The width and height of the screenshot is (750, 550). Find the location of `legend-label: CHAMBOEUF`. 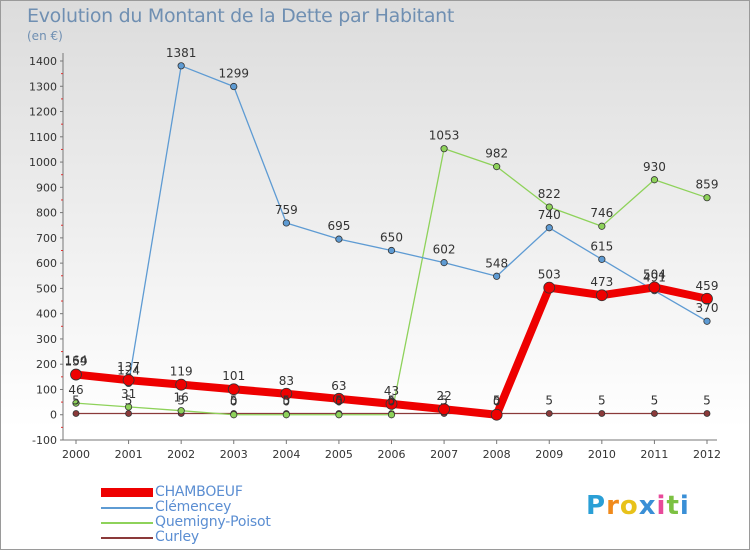

legend-label: CHAMBOEUF is located at coordinates (199, 492).